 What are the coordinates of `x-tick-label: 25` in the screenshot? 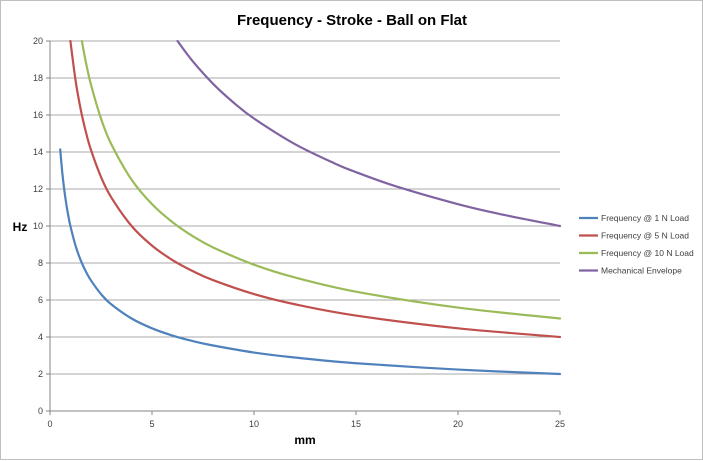 It's located at (560, 424).